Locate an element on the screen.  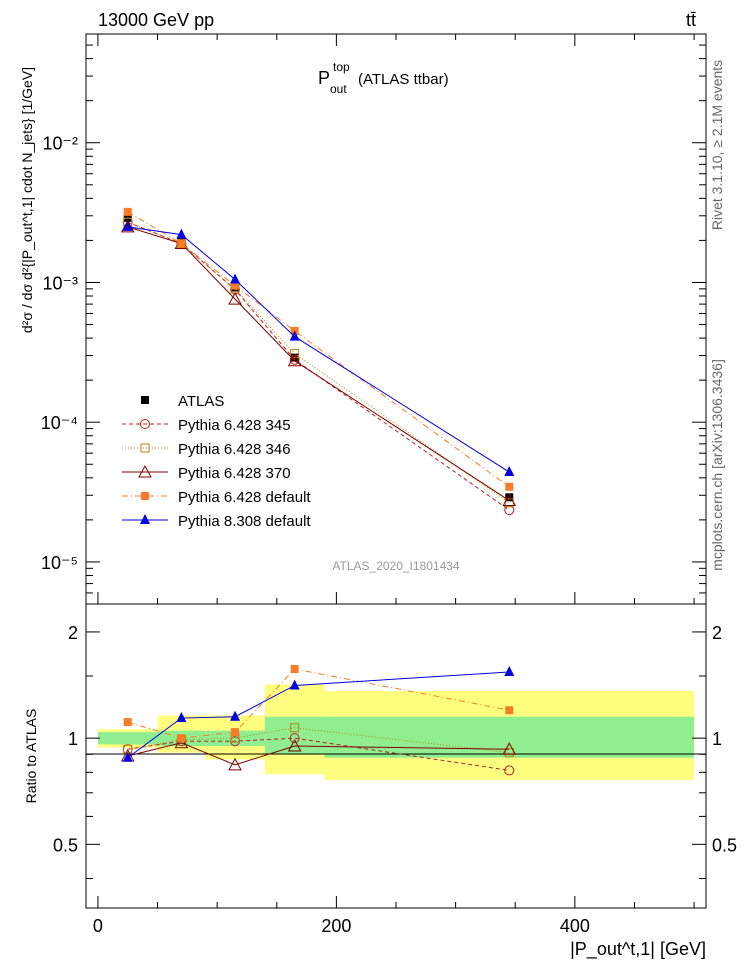
rivet-label: Rivet 3.1.10, ≥ 2.1M events is located at coordinates (717, 145).